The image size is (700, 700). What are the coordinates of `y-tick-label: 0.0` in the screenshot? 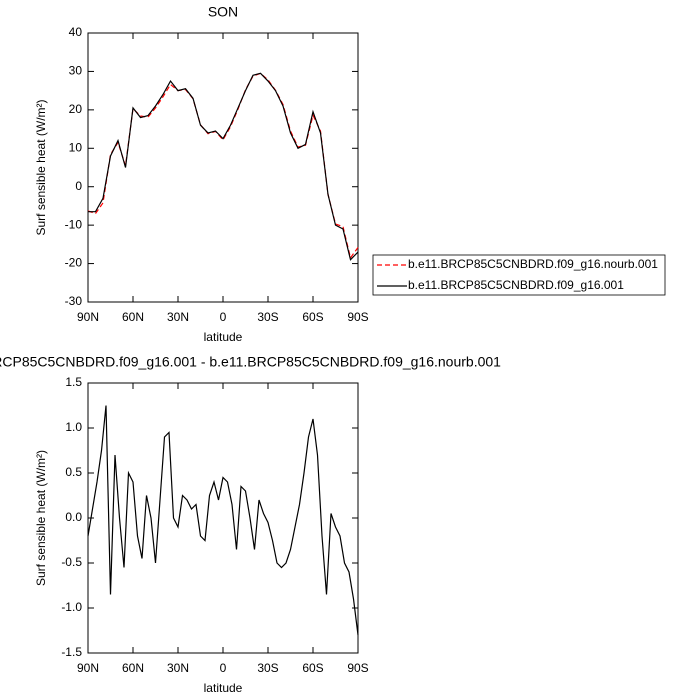 It's located at (73, 517).